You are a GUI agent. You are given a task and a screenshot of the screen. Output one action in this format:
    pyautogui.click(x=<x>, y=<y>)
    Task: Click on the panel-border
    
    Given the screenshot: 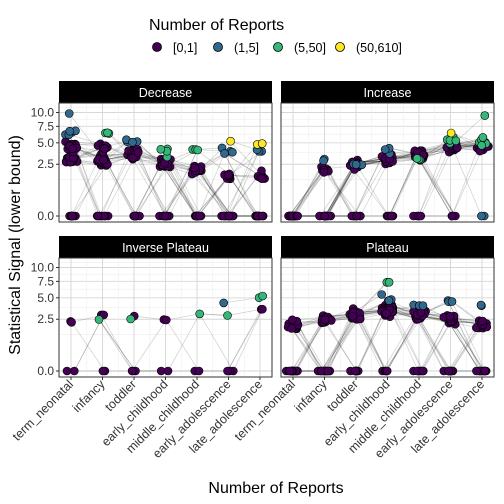 What is the action you would take?
    pyautogui.click(x=387, y=162)
    